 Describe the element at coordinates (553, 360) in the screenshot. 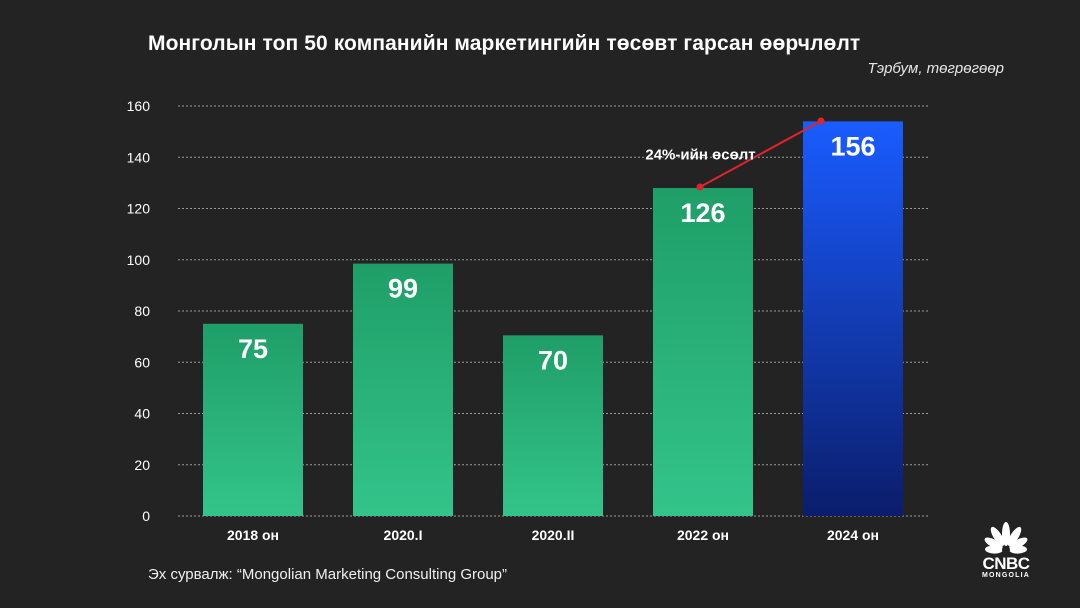

I see `data-label: 70` at that location.